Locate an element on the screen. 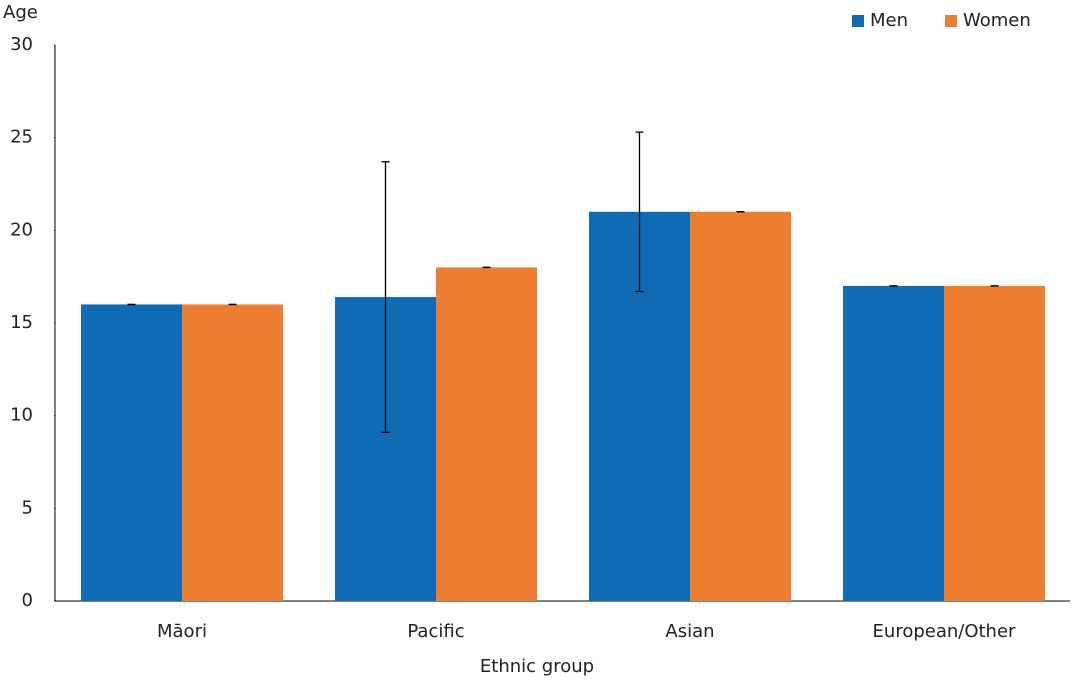  x-tick-label: Māori is located at coordinates (182, 631).